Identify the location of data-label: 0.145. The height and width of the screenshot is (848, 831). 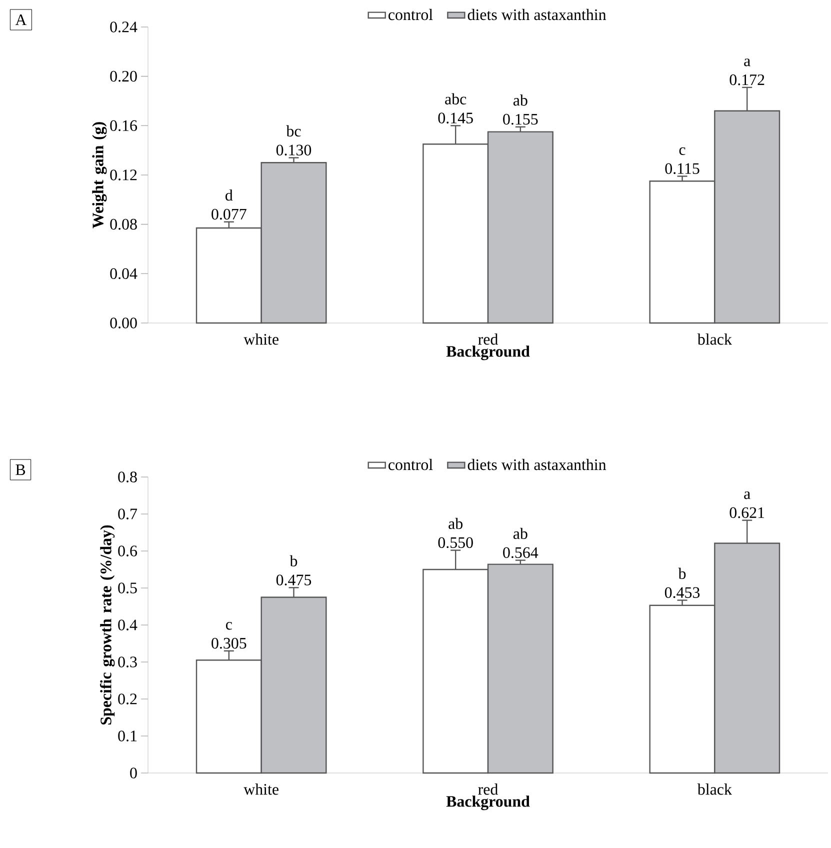
(455, 118).